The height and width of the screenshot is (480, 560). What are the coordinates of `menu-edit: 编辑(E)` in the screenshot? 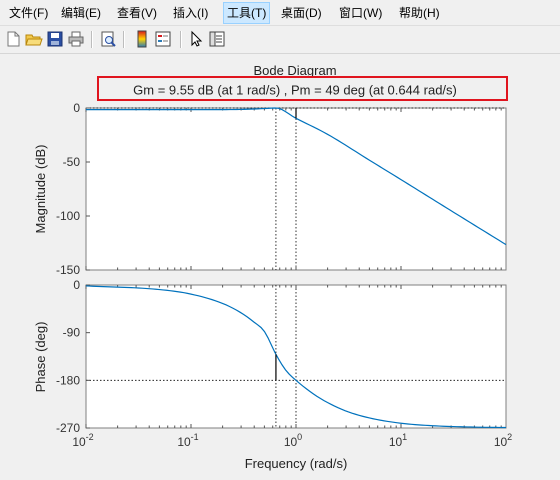 It's located at (81, 13).